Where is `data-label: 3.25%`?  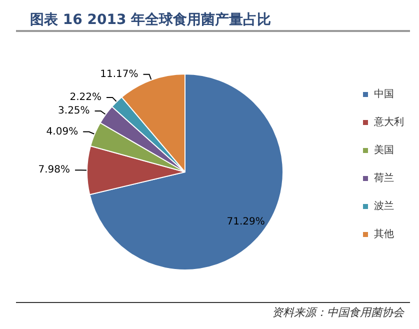 data-label: 3.25% is located at coordinates (74, 110).